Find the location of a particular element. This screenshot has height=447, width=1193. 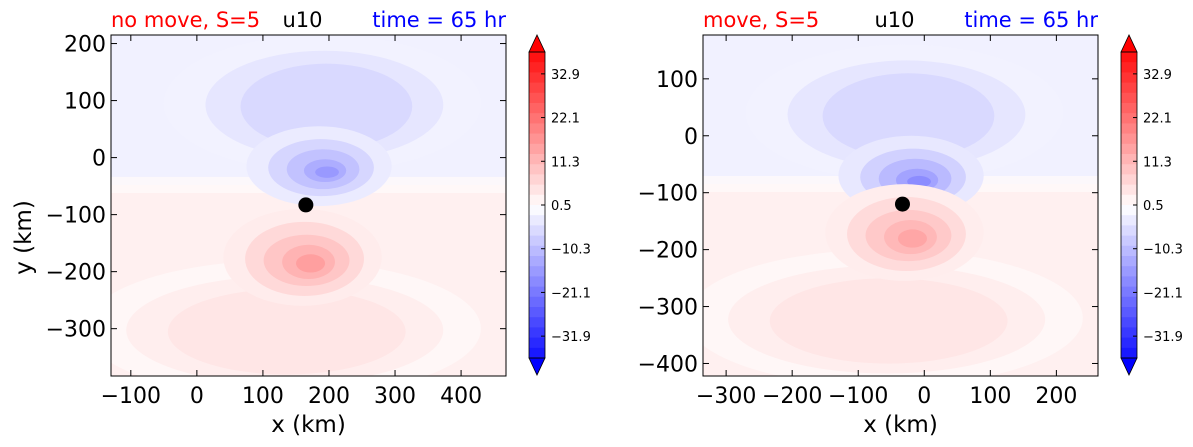

storm-center-marker is located at coordinates (306, 205).